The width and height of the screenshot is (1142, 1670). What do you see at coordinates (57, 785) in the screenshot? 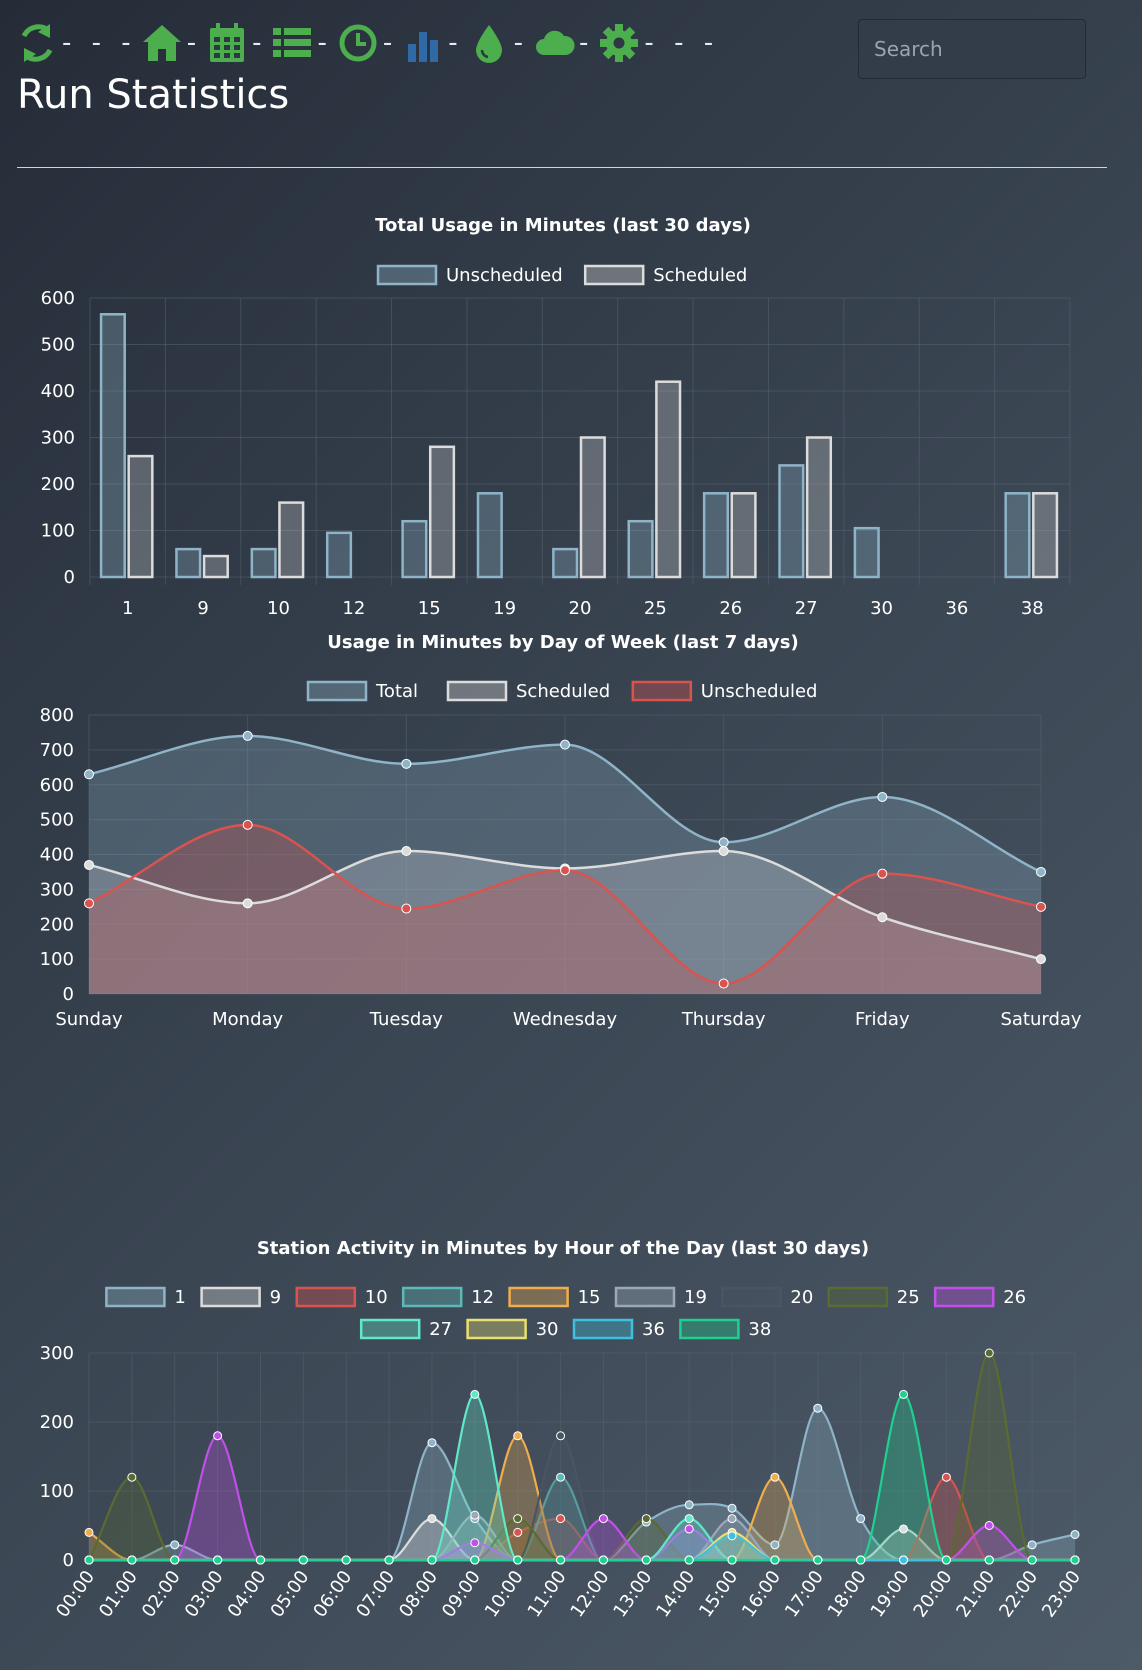
I see `y-tick-label: 600` at bounding box center [57, 785].